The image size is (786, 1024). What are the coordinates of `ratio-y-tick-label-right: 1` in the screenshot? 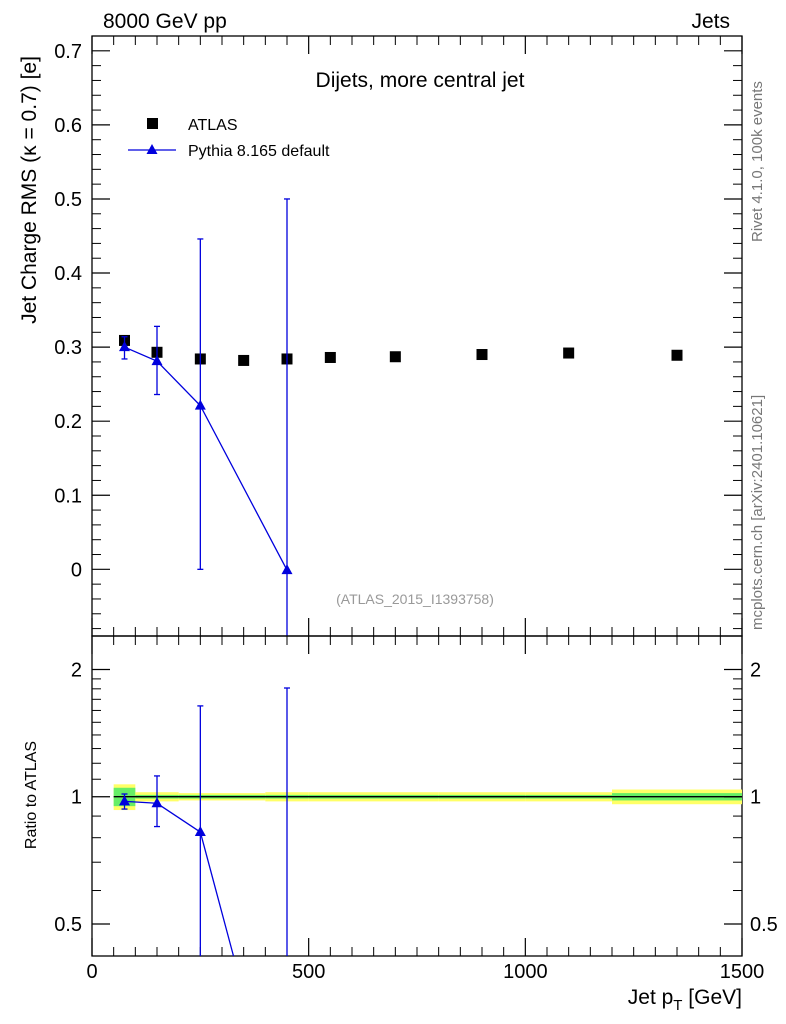 It's located at (755, 798).